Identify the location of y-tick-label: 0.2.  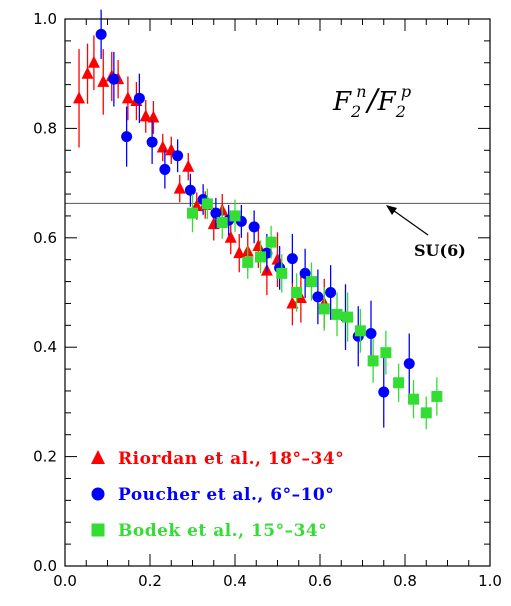
(45, 457).